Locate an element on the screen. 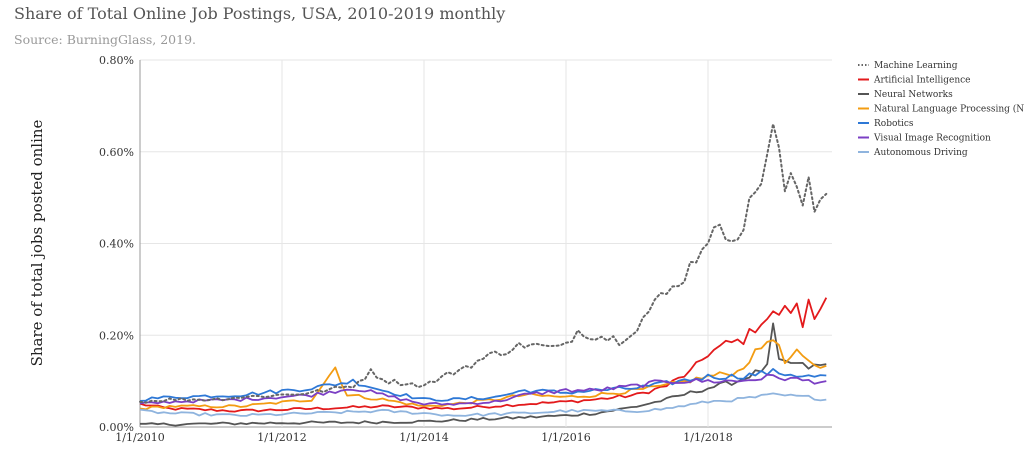  legend-label: Visual Image Recognition is located at coordinates (932, 139).